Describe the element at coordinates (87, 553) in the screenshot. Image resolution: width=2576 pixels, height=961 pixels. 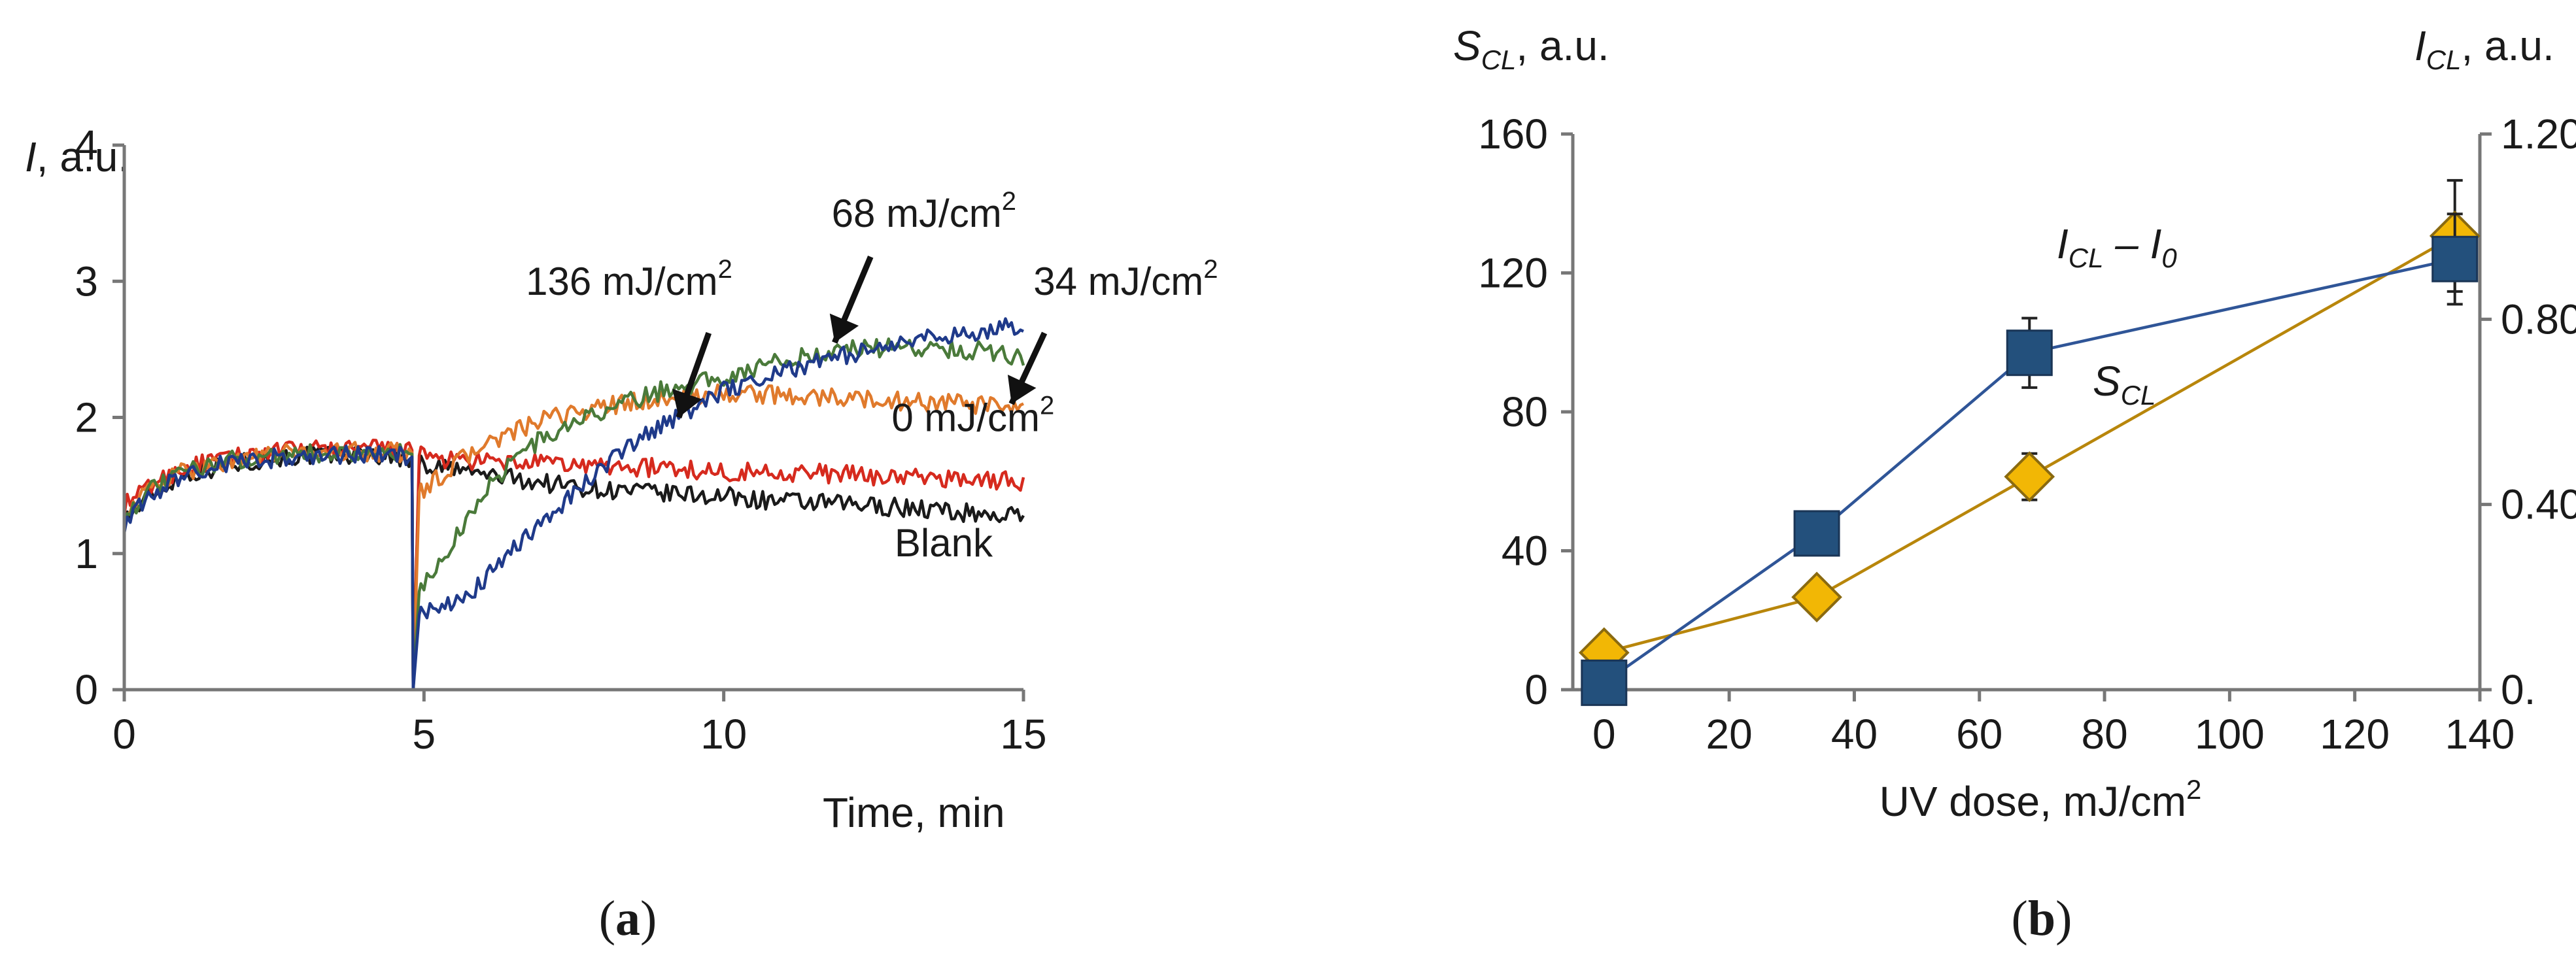
I see `chart-a-y-tick-label: 1` at that location.